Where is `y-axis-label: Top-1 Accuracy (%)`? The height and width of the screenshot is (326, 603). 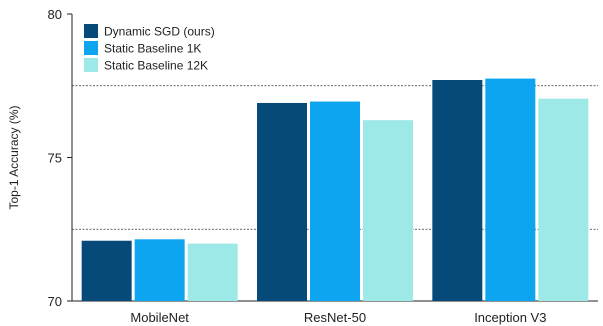
y-axis-label: Top-1 Accuracy (%) is located at coordinates (14, 157).